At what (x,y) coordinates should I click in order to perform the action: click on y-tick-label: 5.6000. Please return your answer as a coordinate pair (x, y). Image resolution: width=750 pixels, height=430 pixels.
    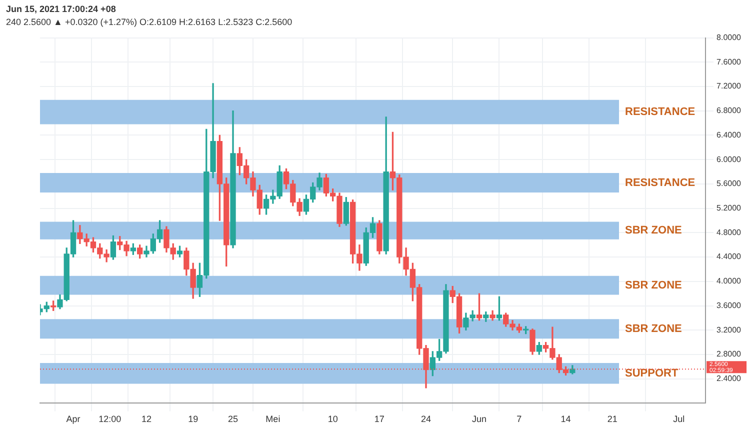
    Looking at the image, I should click on (729, 183).